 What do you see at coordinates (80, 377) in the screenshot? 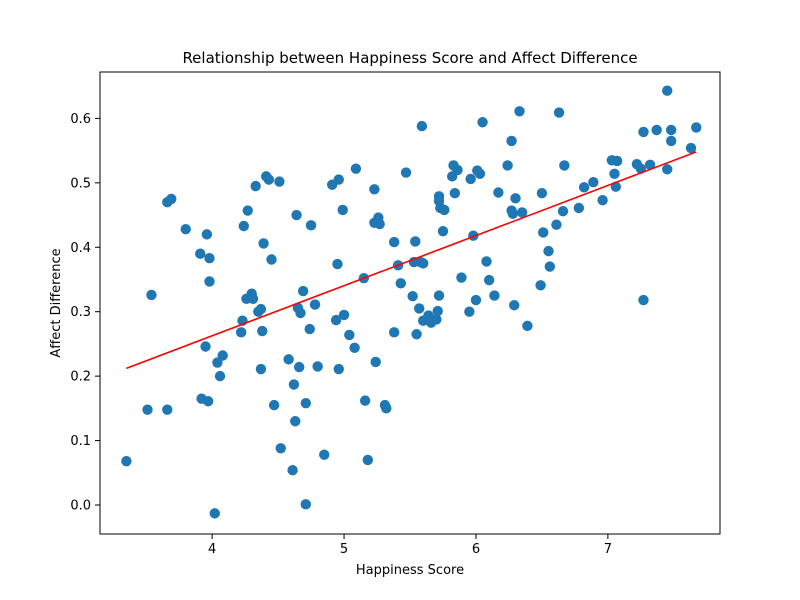
I see `y-tick-label: 0.2` at bounding box center [80, 377].